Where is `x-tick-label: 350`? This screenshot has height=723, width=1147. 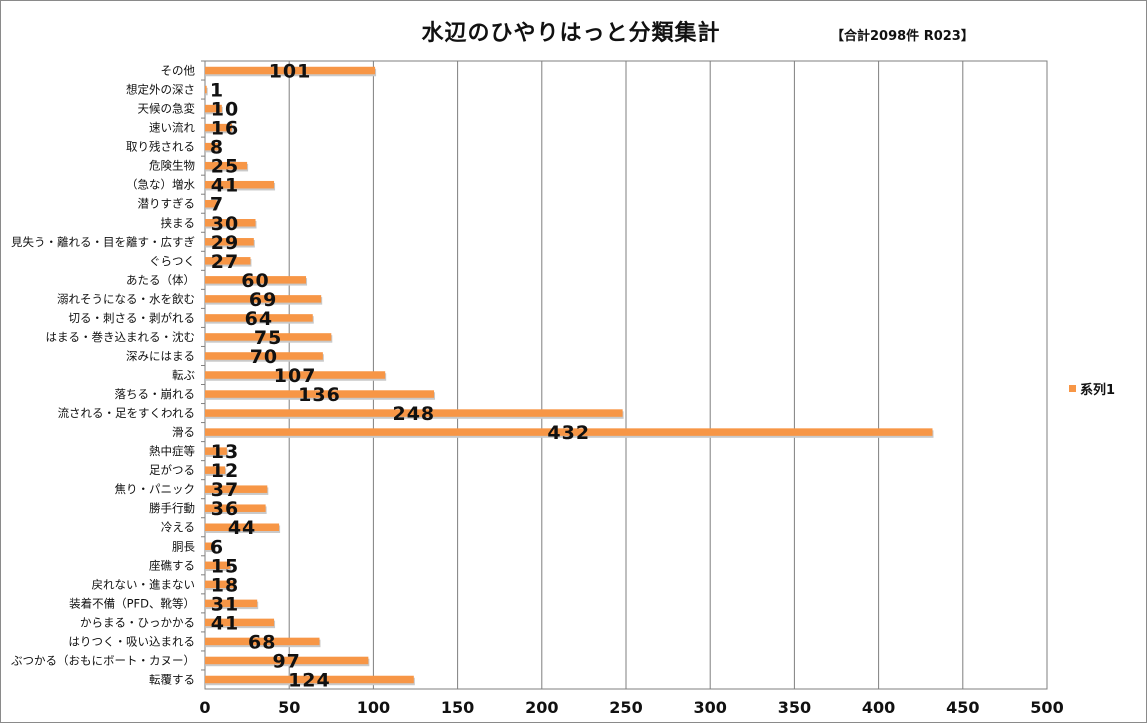 x-tick-label: 350 is located at coordinates (794, 707).